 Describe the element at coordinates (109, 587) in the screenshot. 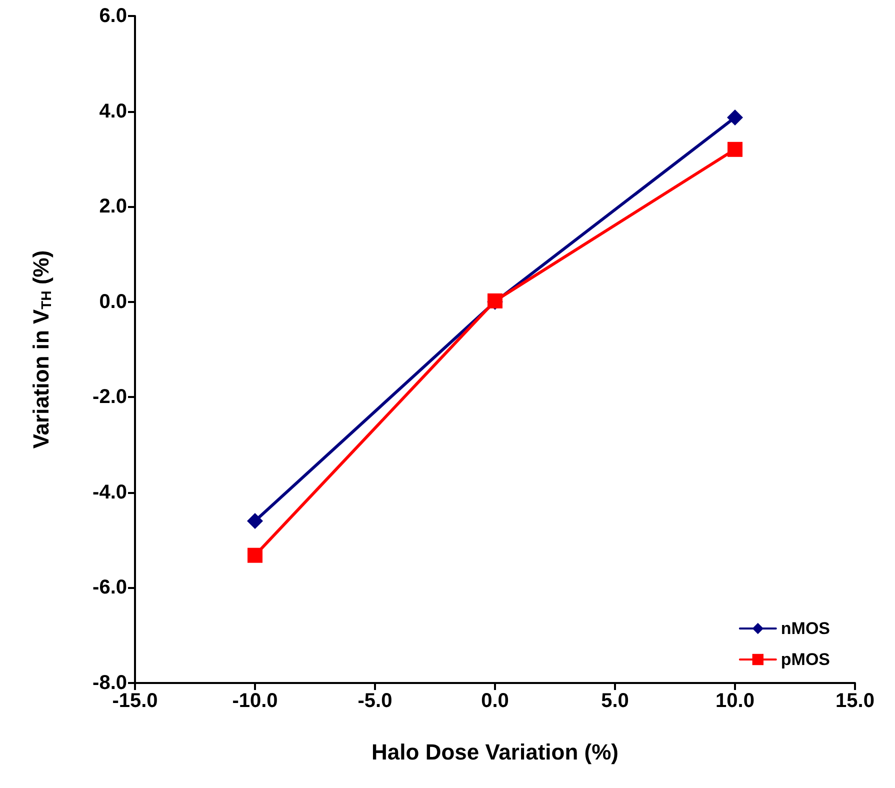

I see `y-tick-label: -6.0` at that location.